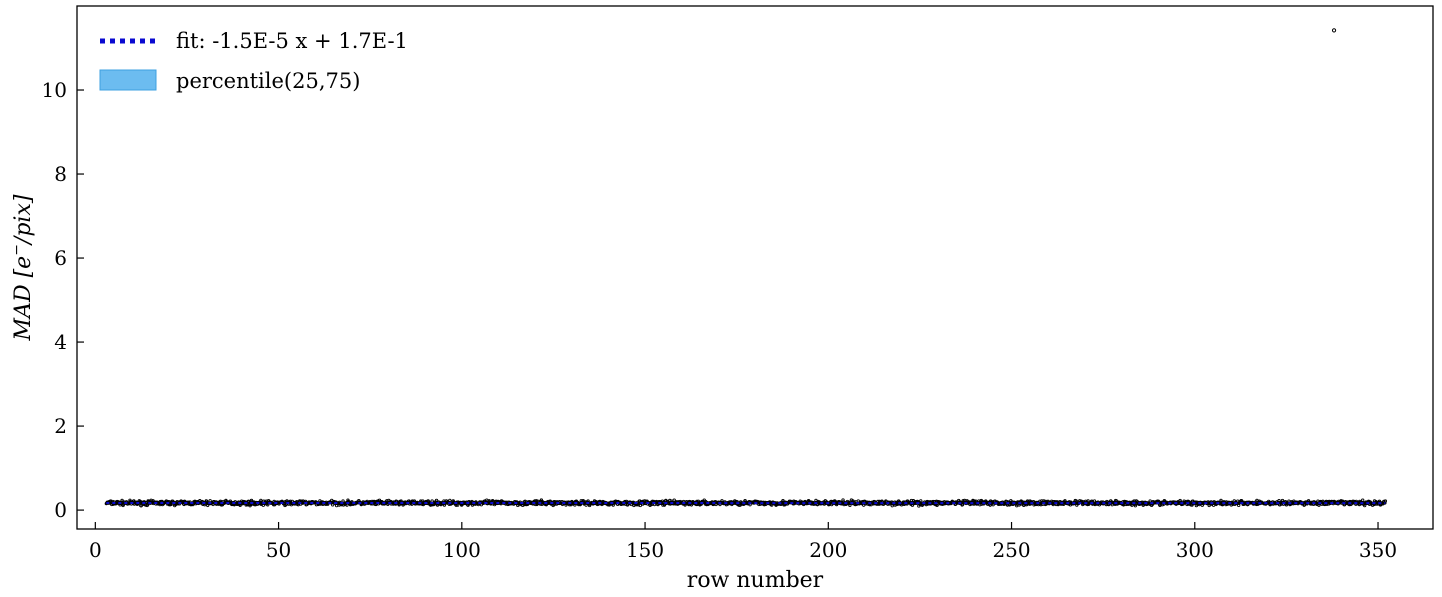 This screenshot has height=597, width=1442. Describe the element at coordinates (60, 426) in the screenshot. I see `y-tick-label: 2` at that location.